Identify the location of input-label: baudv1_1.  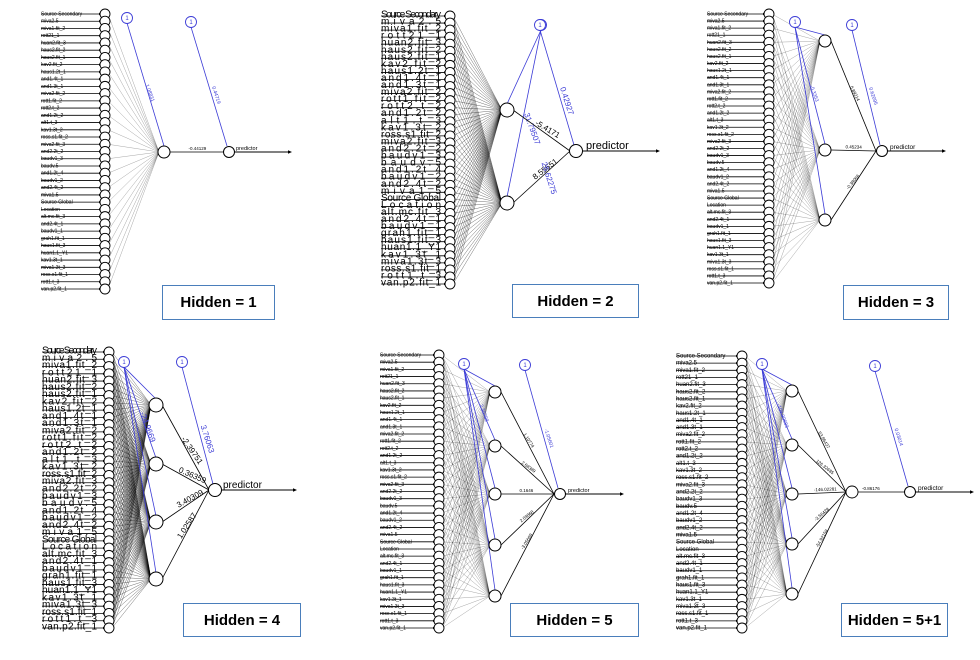
(718, 227).